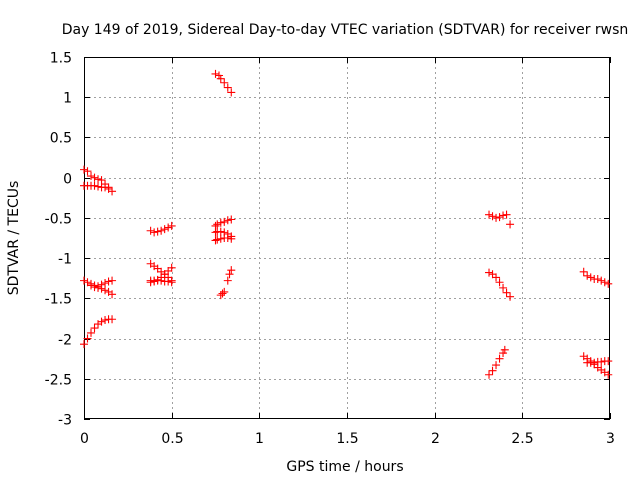 The width and height of the screenshot is (640, 480). Describe the element at coordinates (344, 467) in the screenshot. I see `x-axis-title: GPS time / hours` at that location.